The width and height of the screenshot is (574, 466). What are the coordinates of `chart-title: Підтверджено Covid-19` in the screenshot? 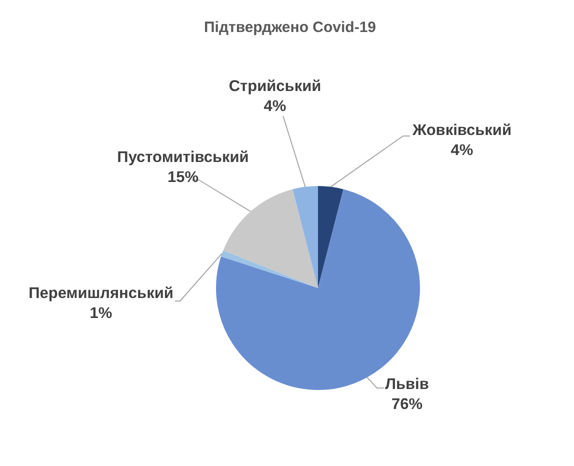 It's located at (290, 27).